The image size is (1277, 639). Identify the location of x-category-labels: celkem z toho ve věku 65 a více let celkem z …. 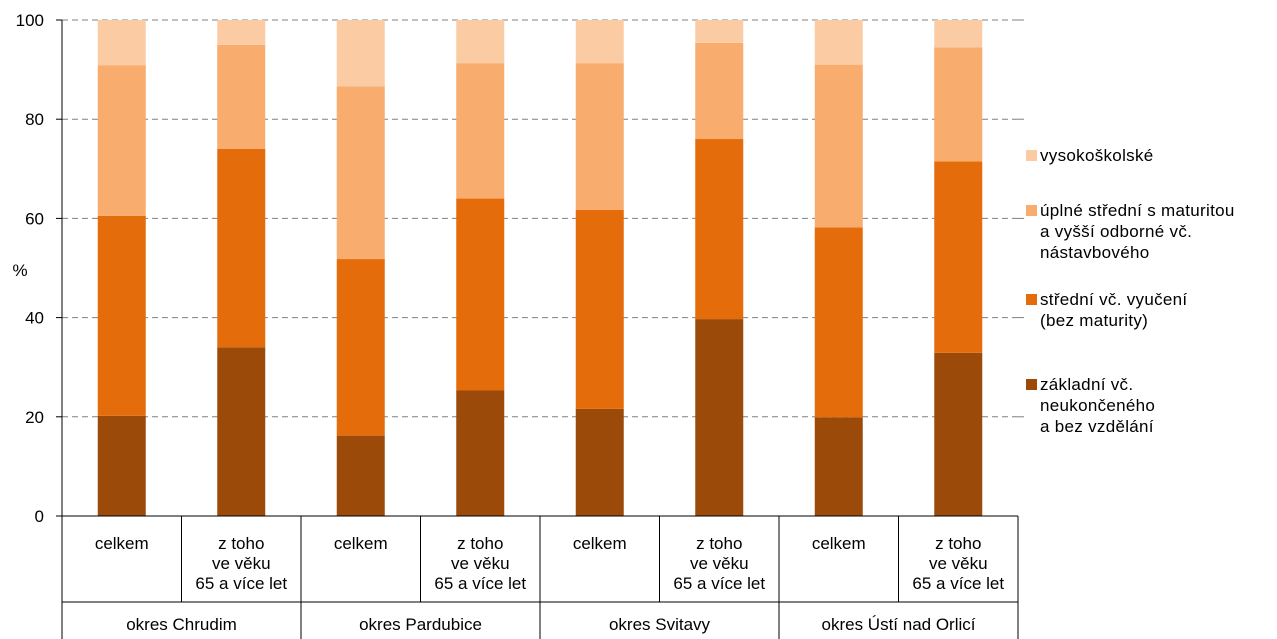
(550, 584).